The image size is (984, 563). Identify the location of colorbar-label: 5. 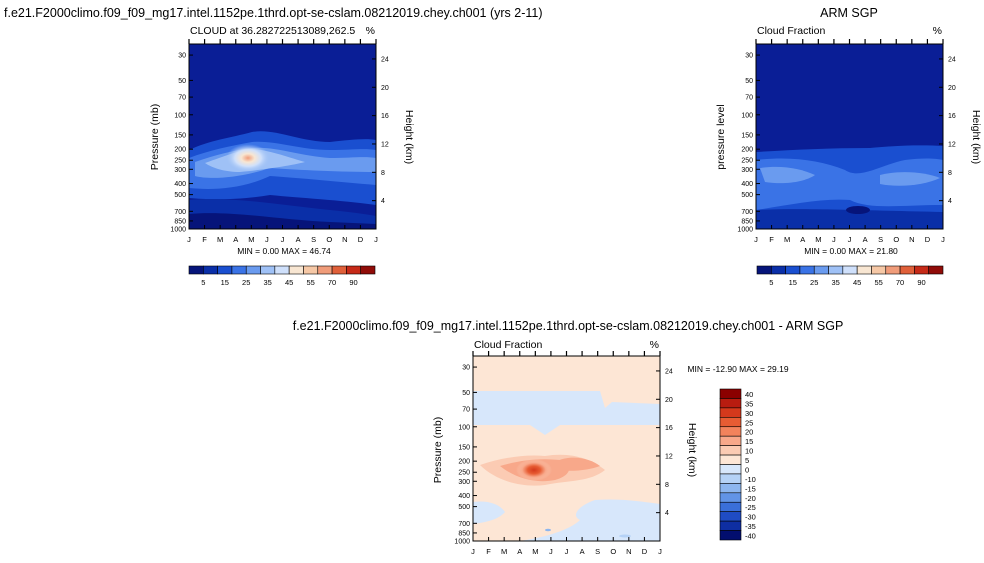
(771, 282).